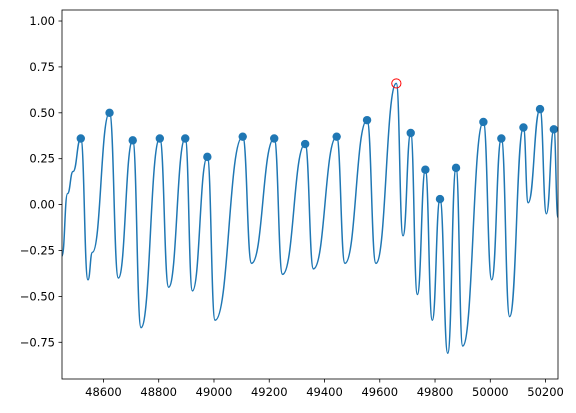  I want to click on y-tick-label: 1.00, so click(42, 21).